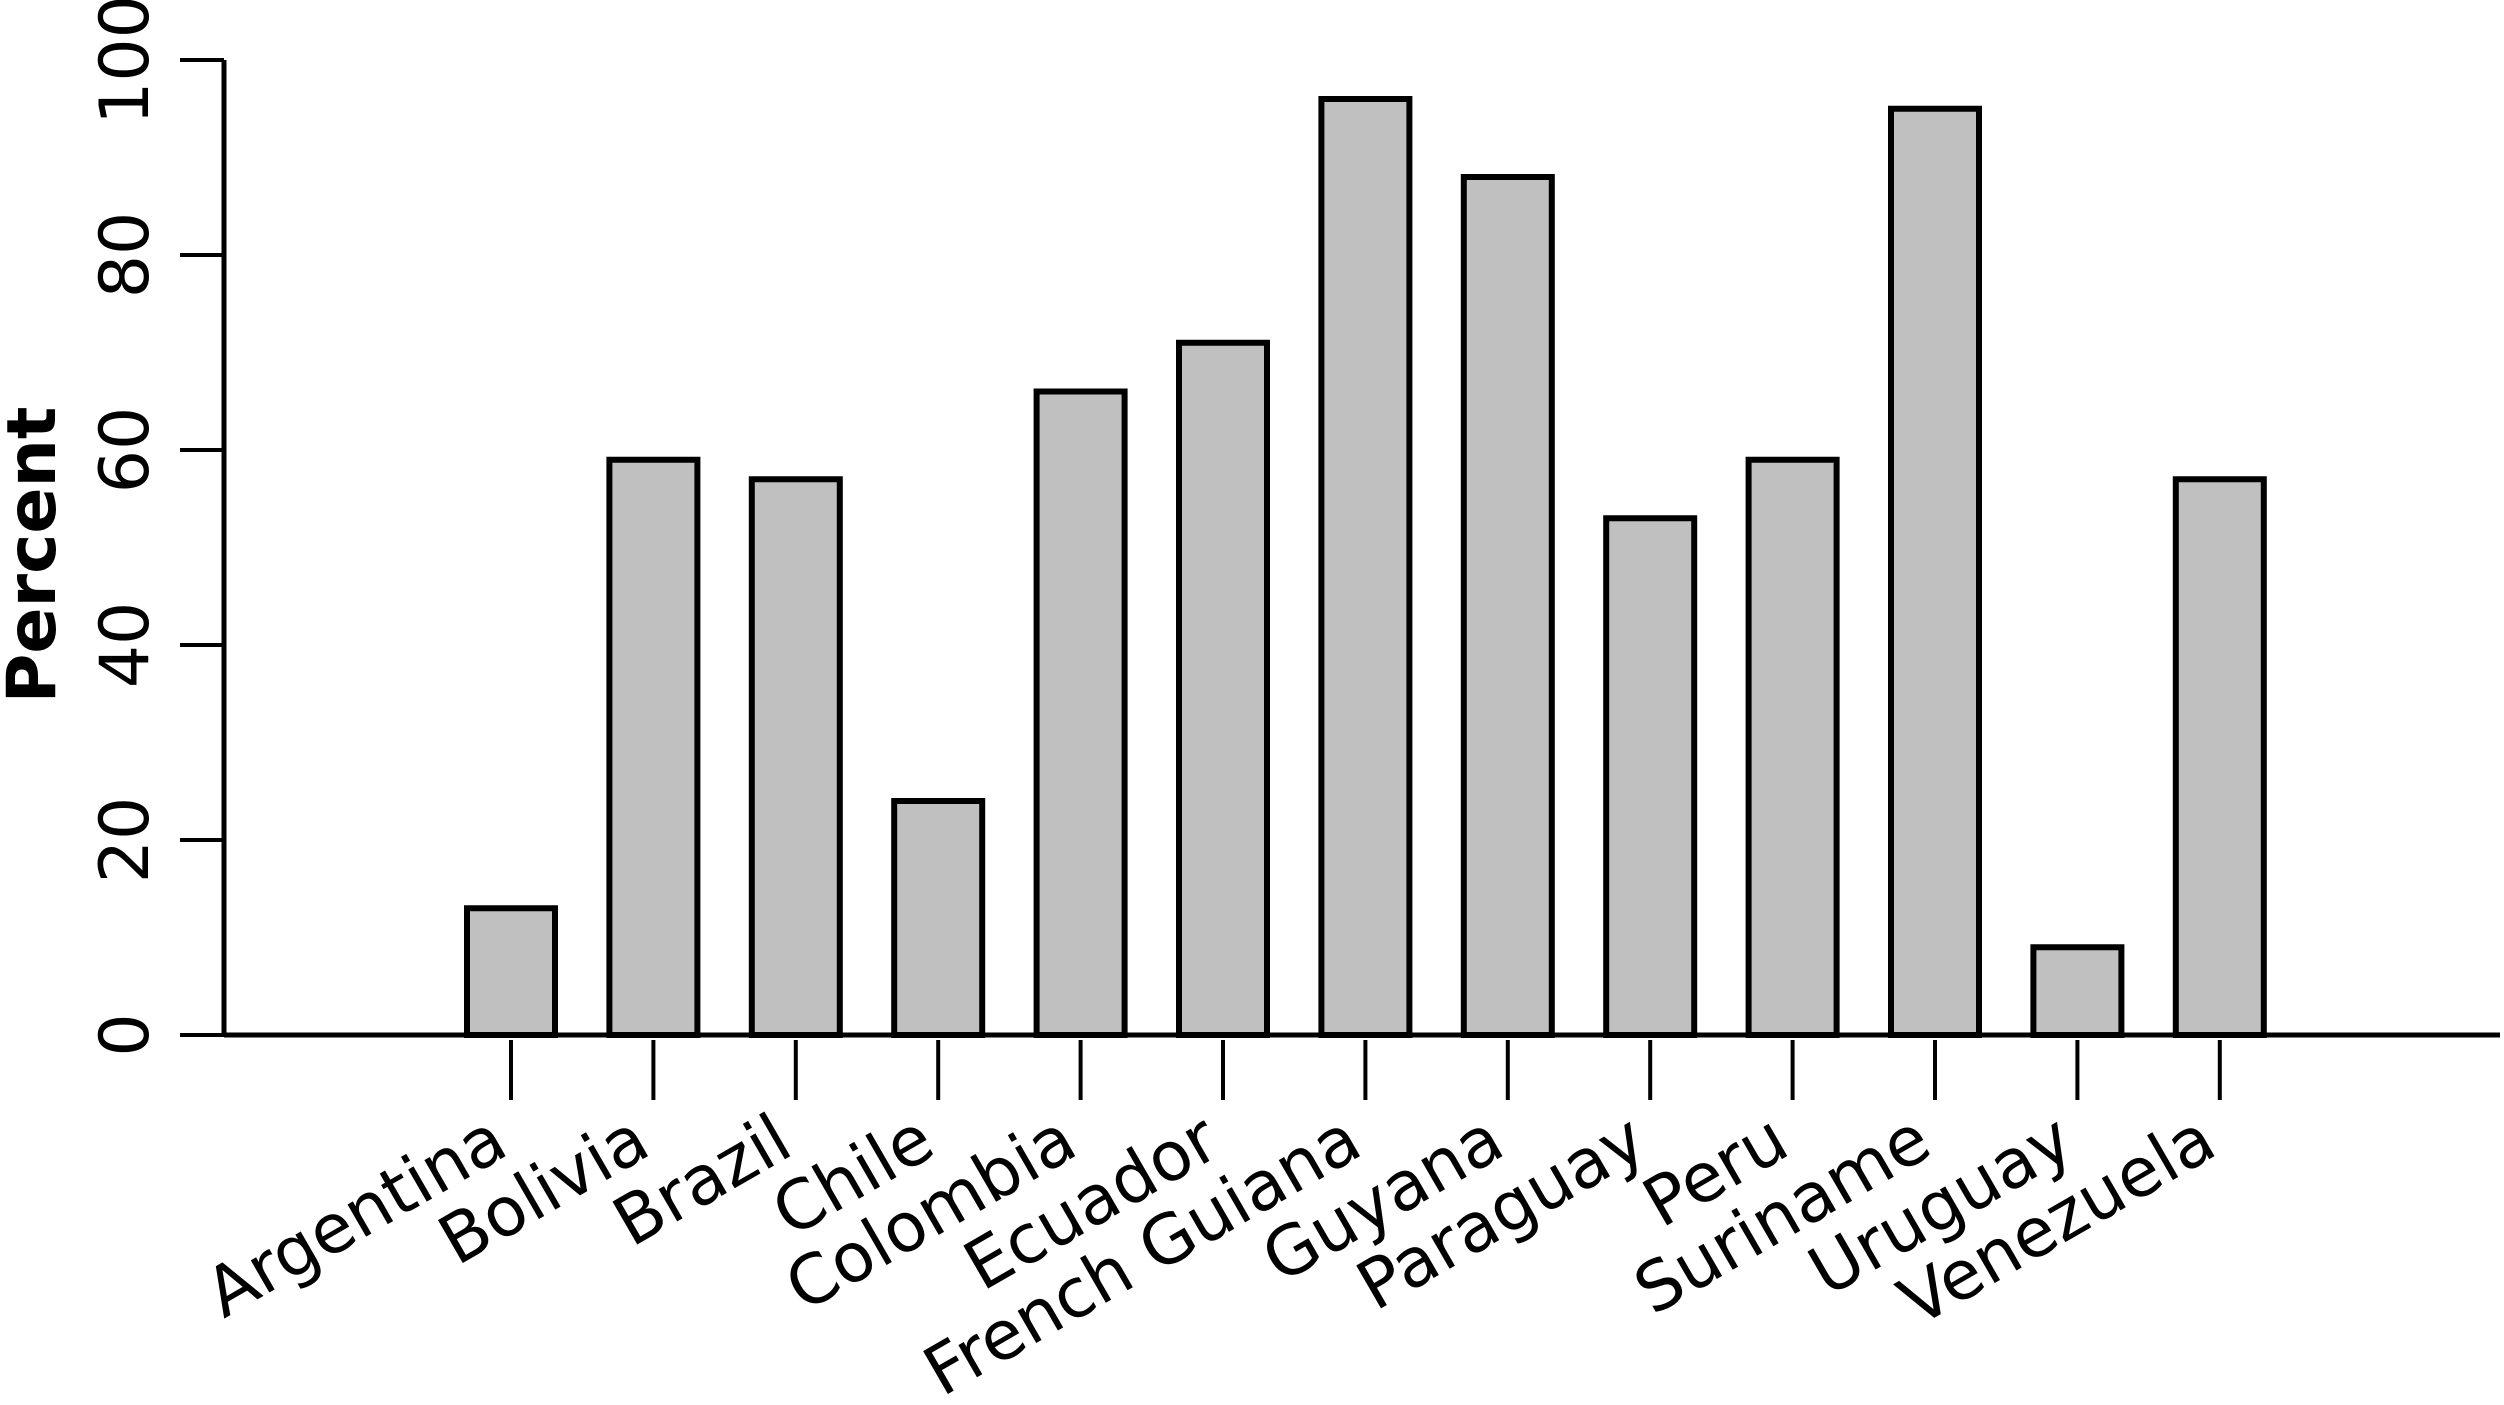  Describe the element at coordinates (1223, 688) in the screenshot. I see `bar-ecuador` at that location.